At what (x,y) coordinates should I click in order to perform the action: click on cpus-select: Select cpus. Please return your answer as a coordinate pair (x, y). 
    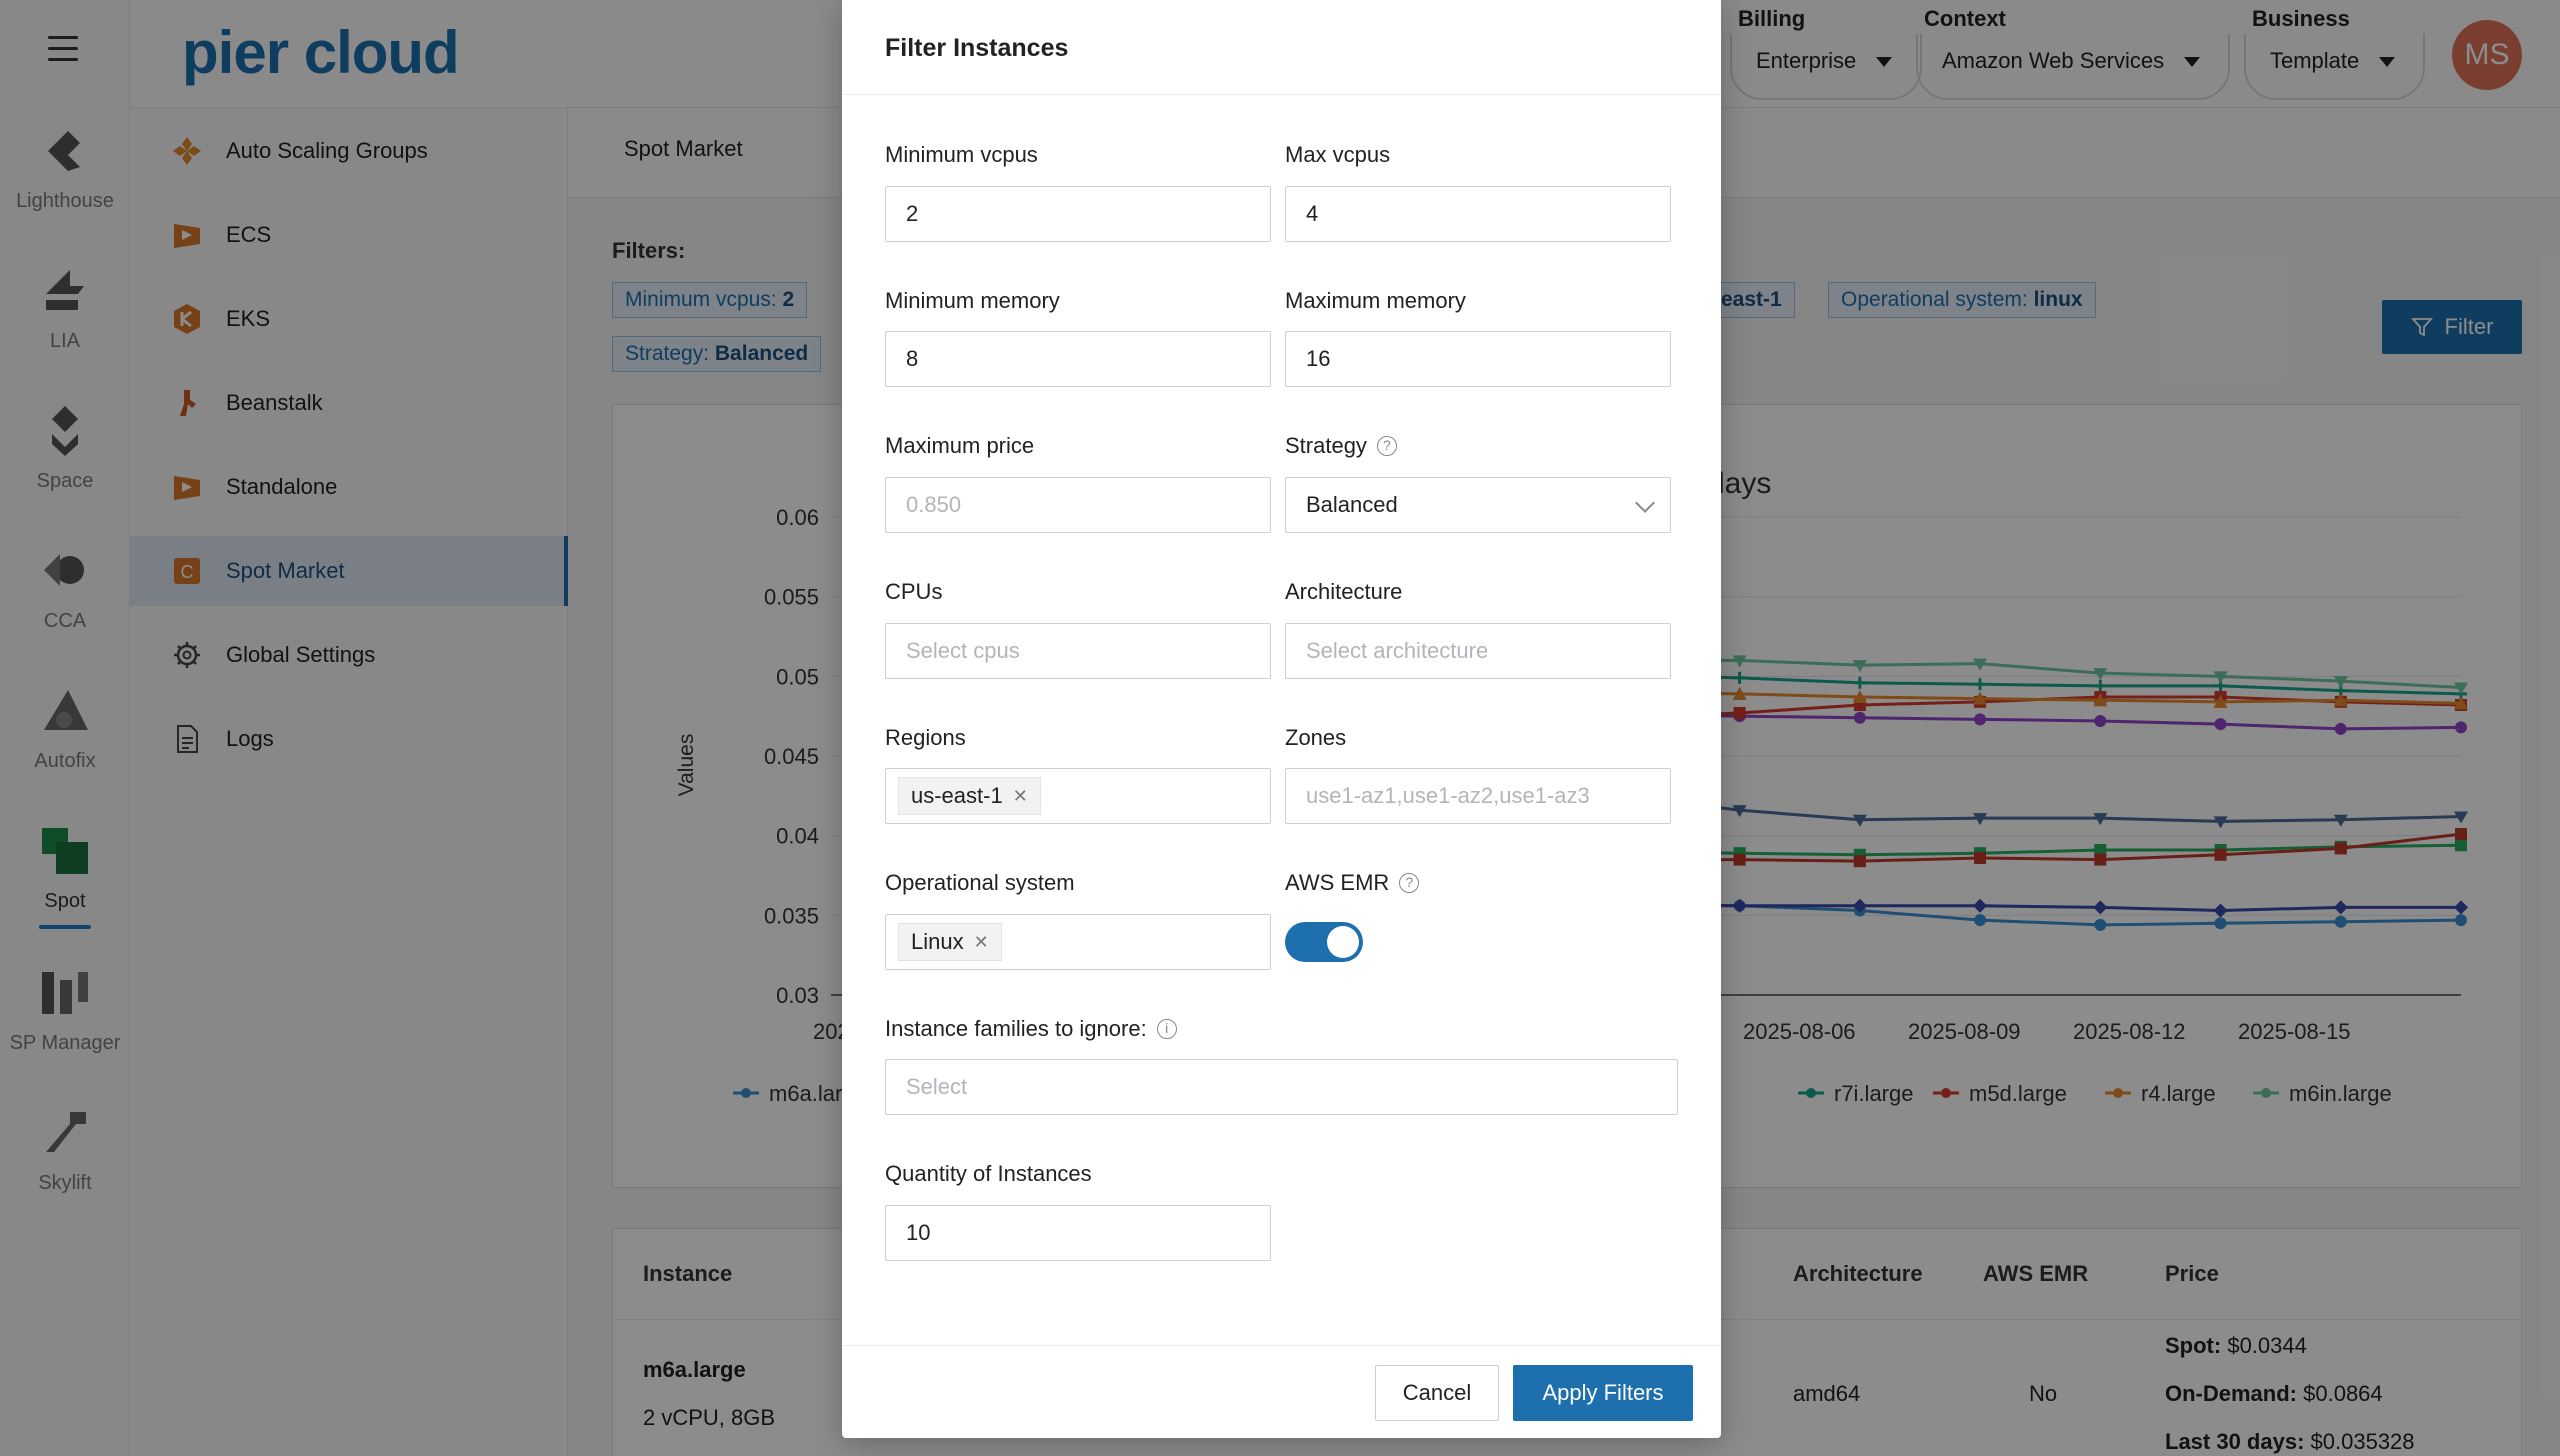
    Looking at the image, I should click on (1078, 651).